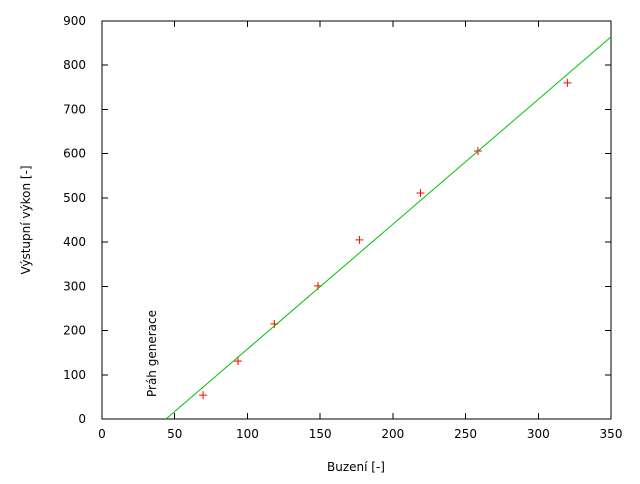  I want to click on y-tick-label: 100, so click(74, 375).